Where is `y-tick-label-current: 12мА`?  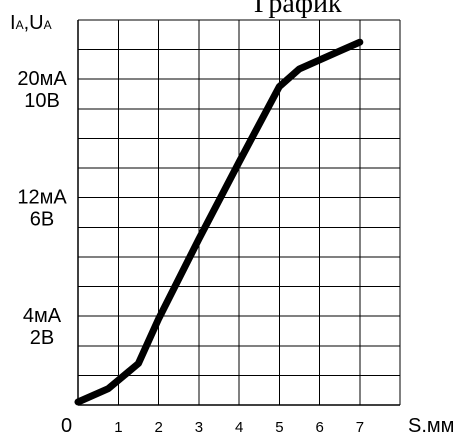 y-tick-label-current: 12мА is located at coordinates (42, 197).